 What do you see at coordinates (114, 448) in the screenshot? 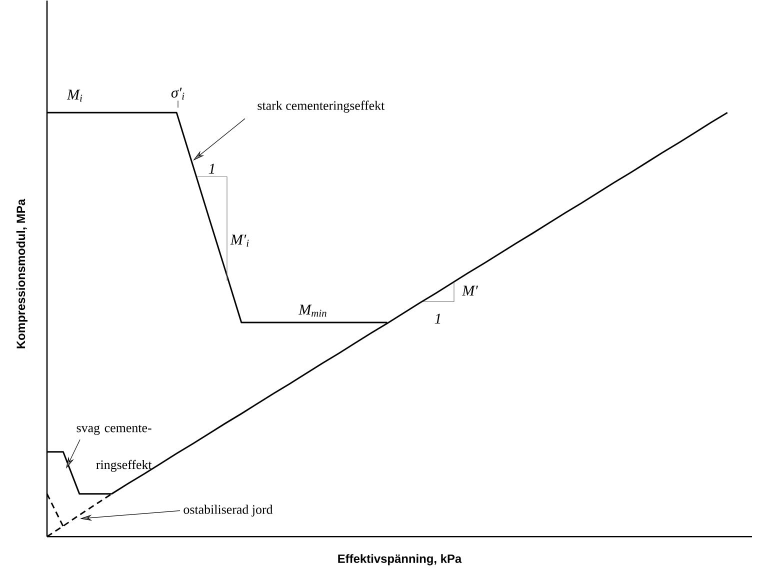
I see `text: svag cemente-ringseffekt` at bounding box center [114, 448].